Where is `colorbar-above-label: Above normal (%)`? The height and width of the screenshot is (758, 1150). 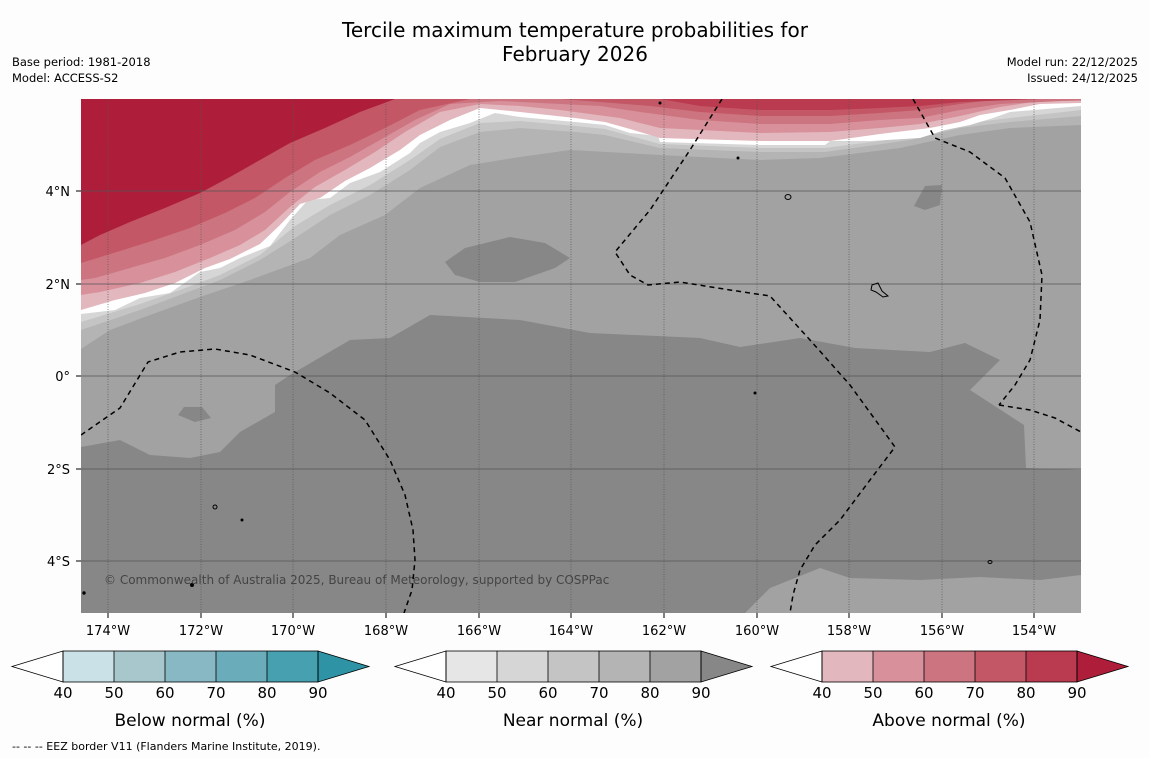 colorbar-above-label: Above normal (%) is located at coordinates (948, 721).